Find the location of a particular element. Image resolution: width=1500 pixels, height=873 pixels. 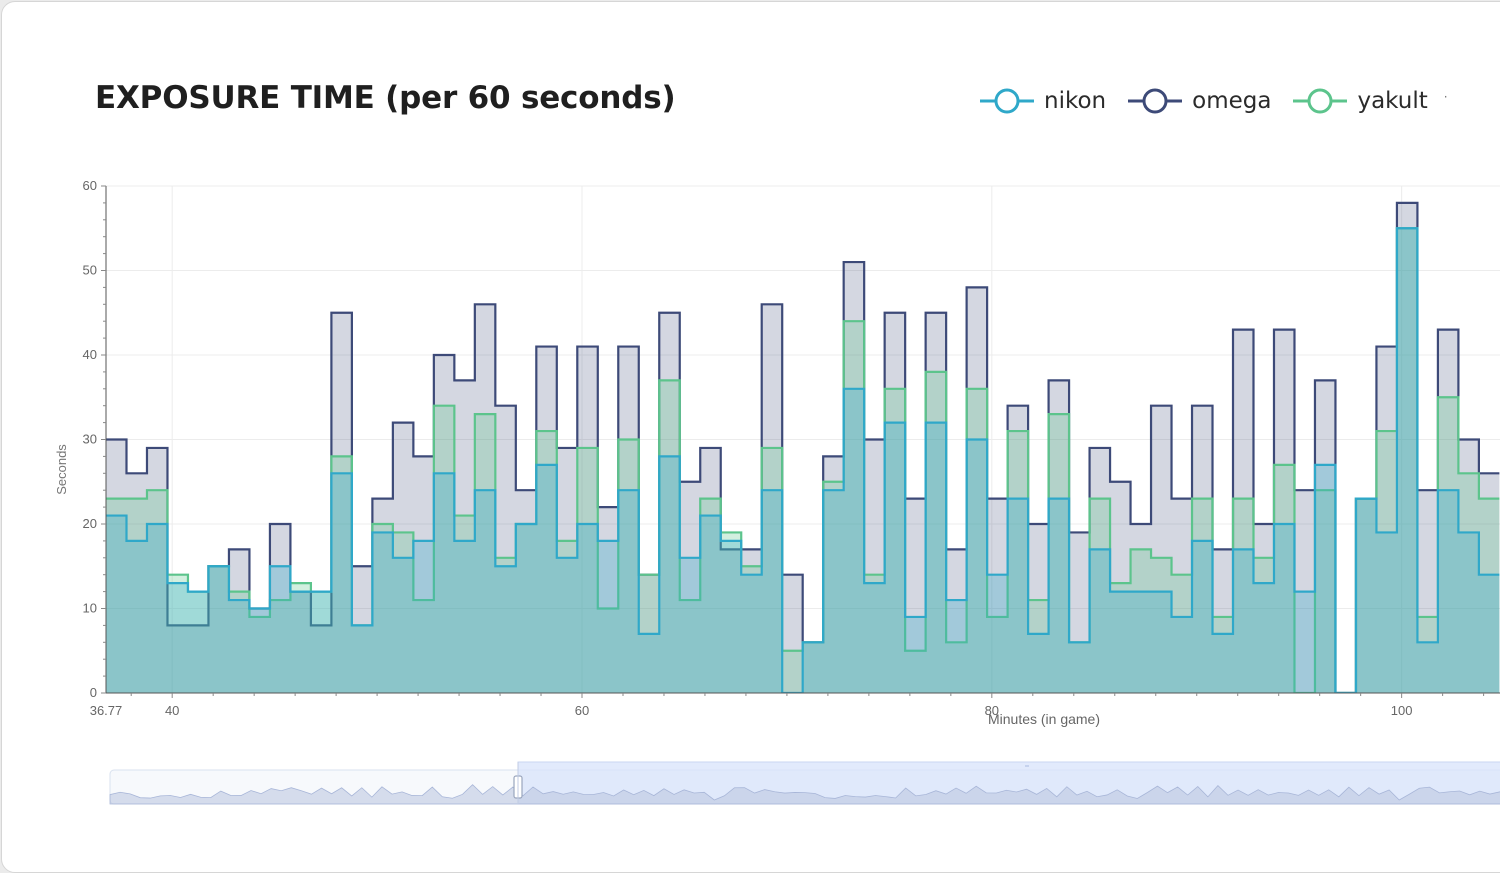

legend-item-nikon: nikon is located at coordinates (1043, 101).